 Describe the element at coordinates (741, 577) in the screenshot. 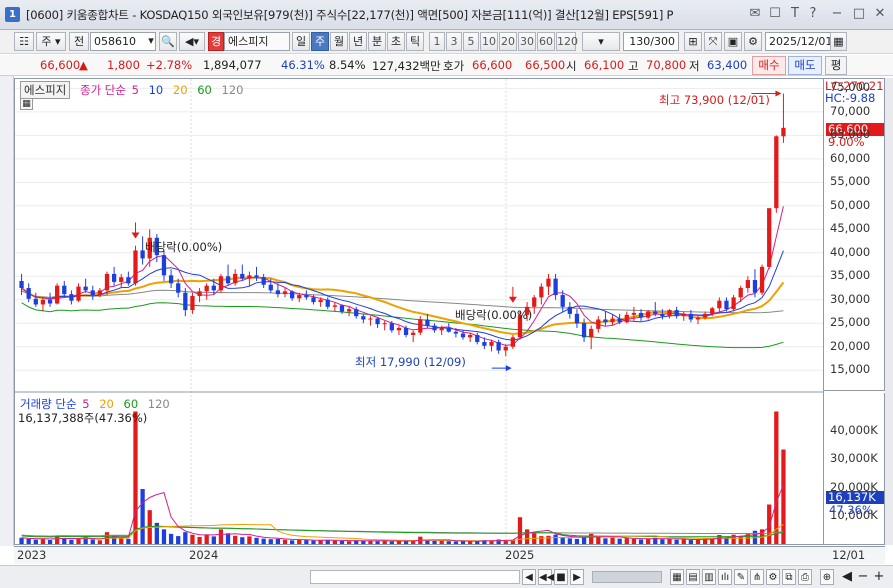

I see `crosshair-icon: ✎` at that location.